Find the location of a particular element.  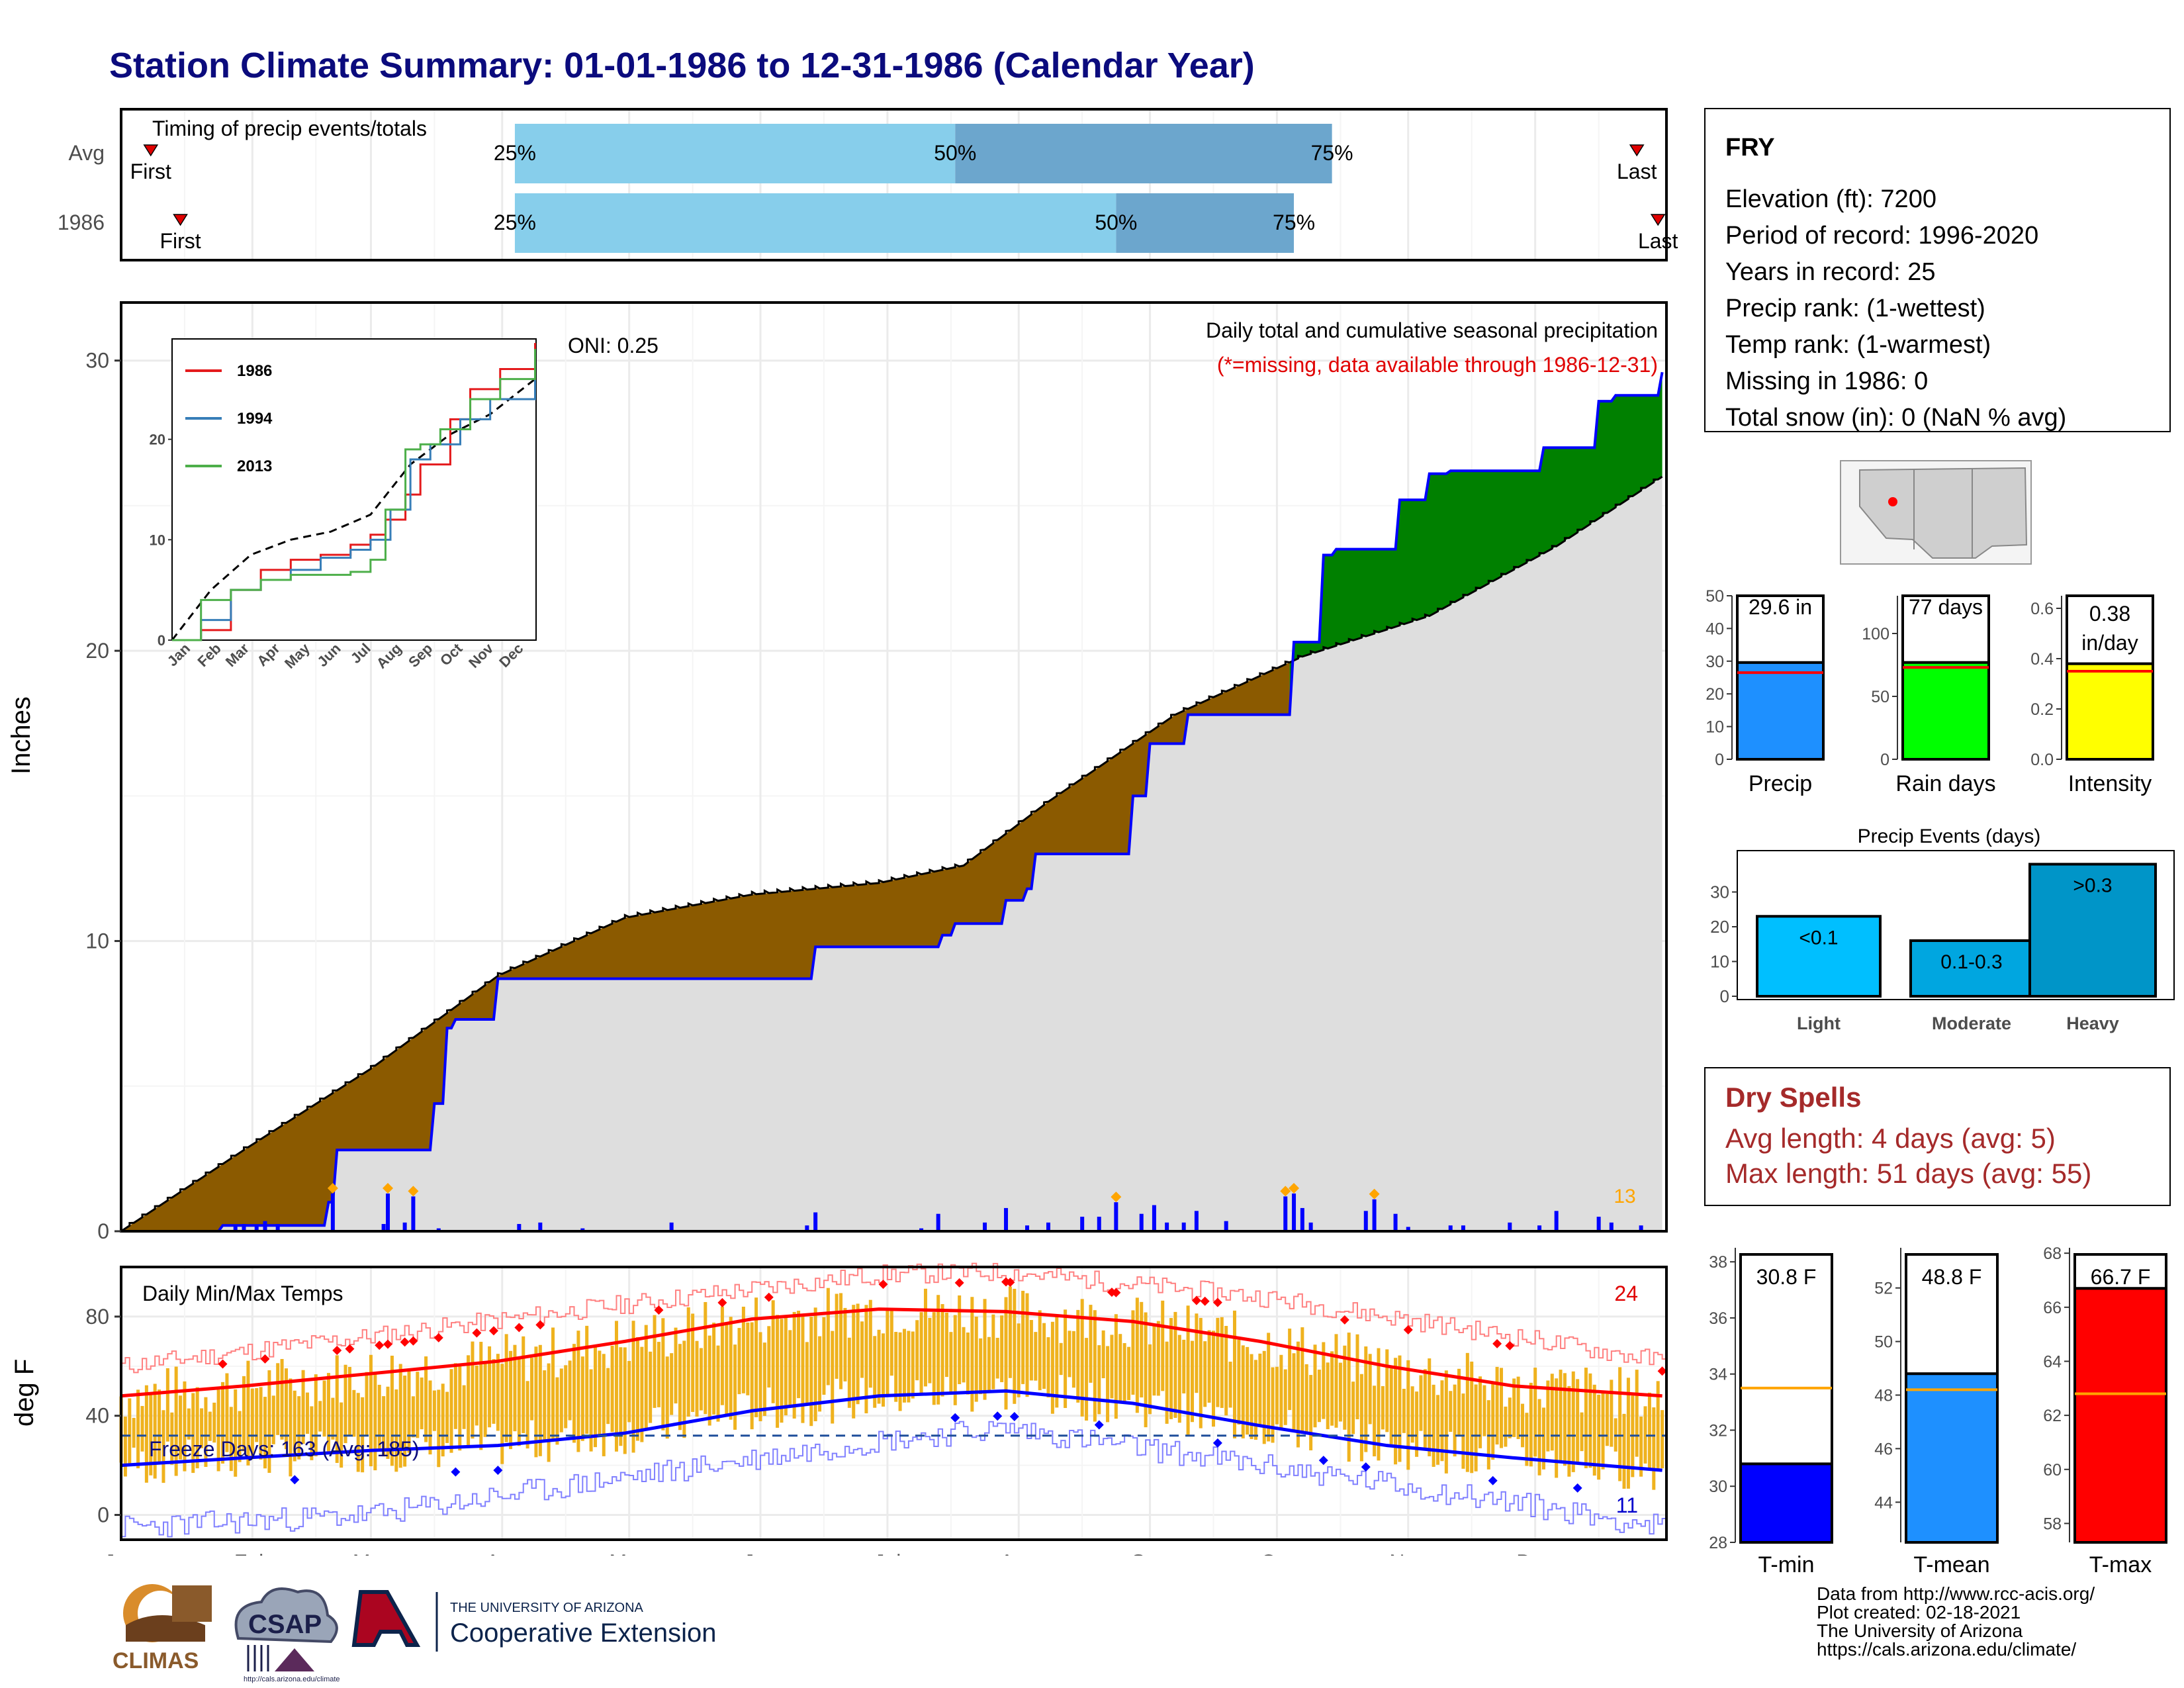

events-bar-label-Heavy: >0.3 is located at coordinates (2092, 886).